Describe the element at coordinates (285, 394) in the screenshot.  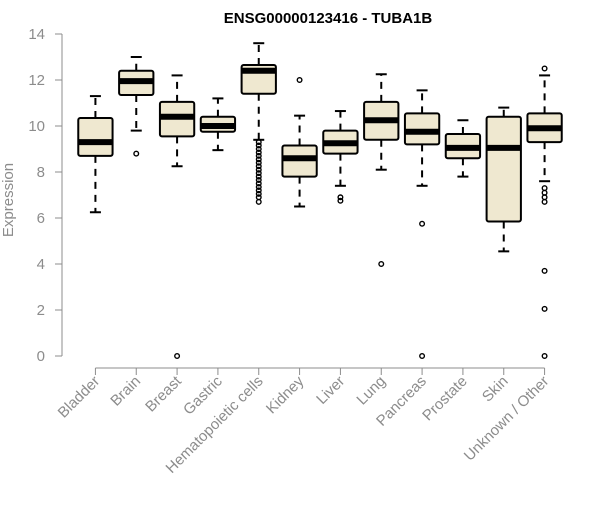
I see `x-tick-label: Kidney` at that location.